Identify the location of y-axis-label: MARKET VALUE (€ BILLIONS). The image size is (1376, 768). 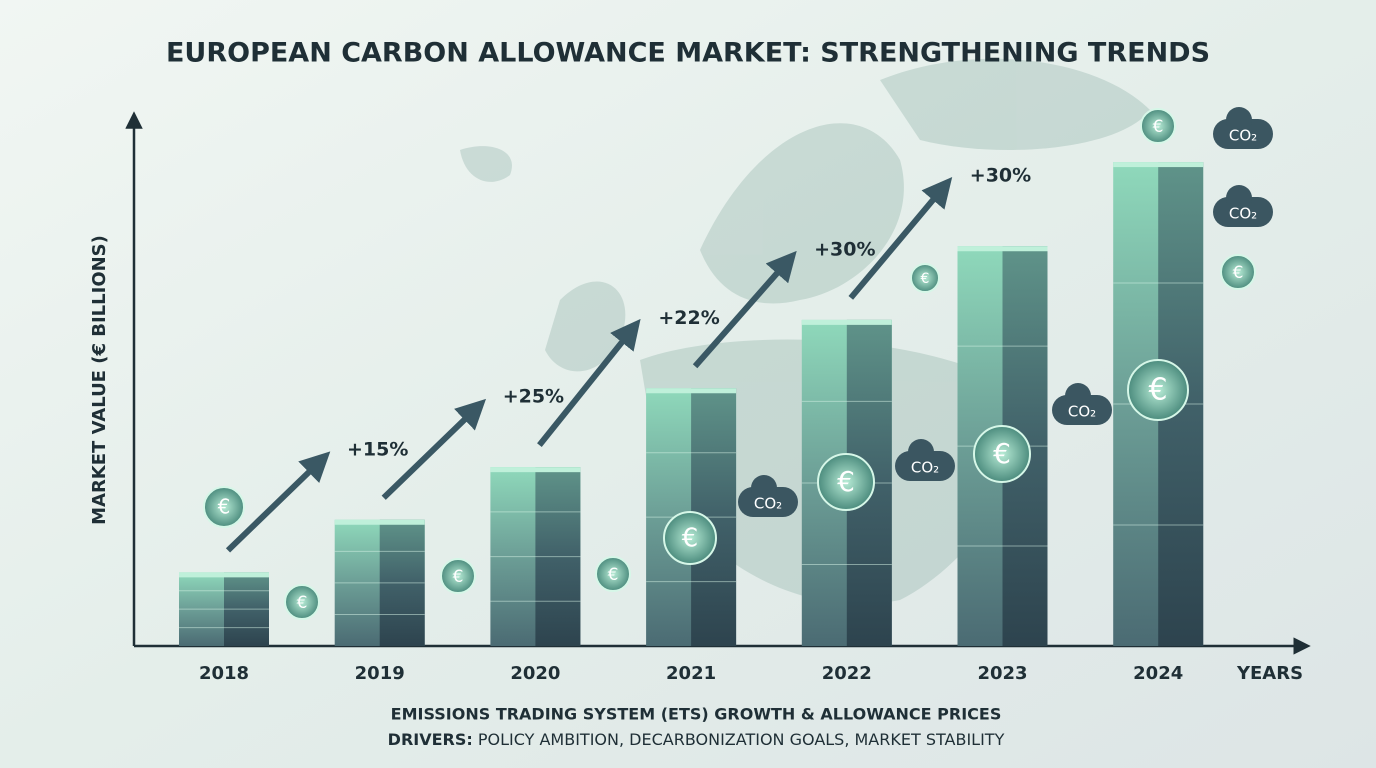
(99, 380).